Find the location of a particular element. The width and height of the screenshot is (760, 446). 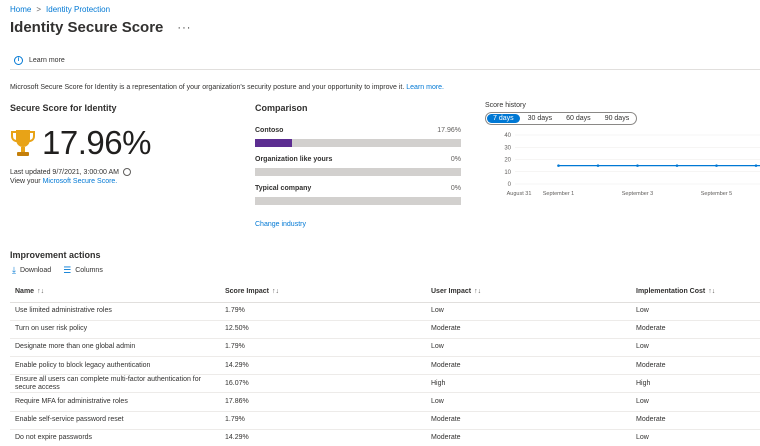

comparison-bar-fill is located at coordinates (273, 143).